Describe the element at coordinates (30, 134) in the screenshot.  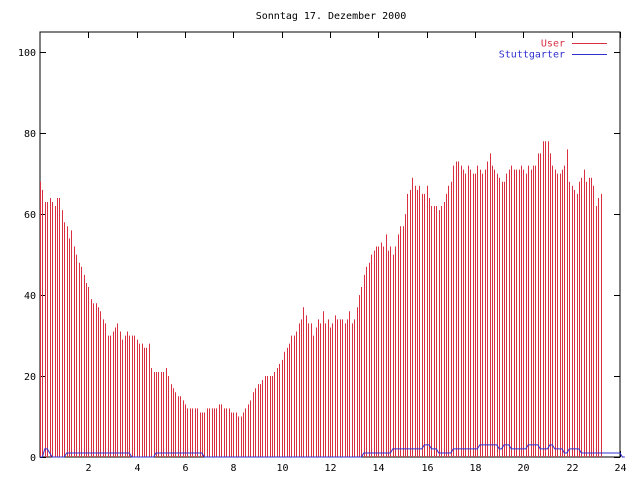
I see `y-tick-label: 80` at that location.